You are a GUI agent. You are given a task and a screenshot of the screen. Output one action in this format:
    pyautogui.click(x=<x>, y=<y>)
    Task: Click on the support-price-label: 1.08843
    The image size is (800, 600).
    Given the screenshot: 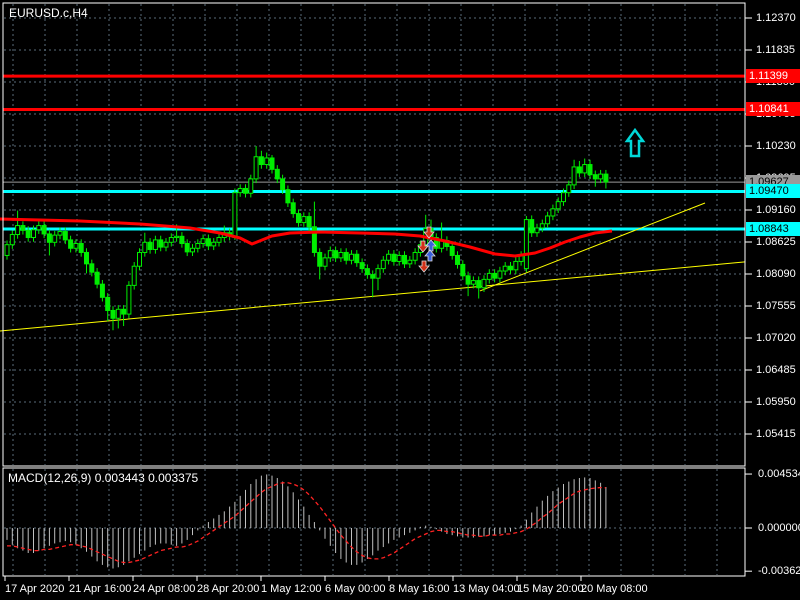 What is the action you would take?
    pyautogui.click(x=773, y=228)
    